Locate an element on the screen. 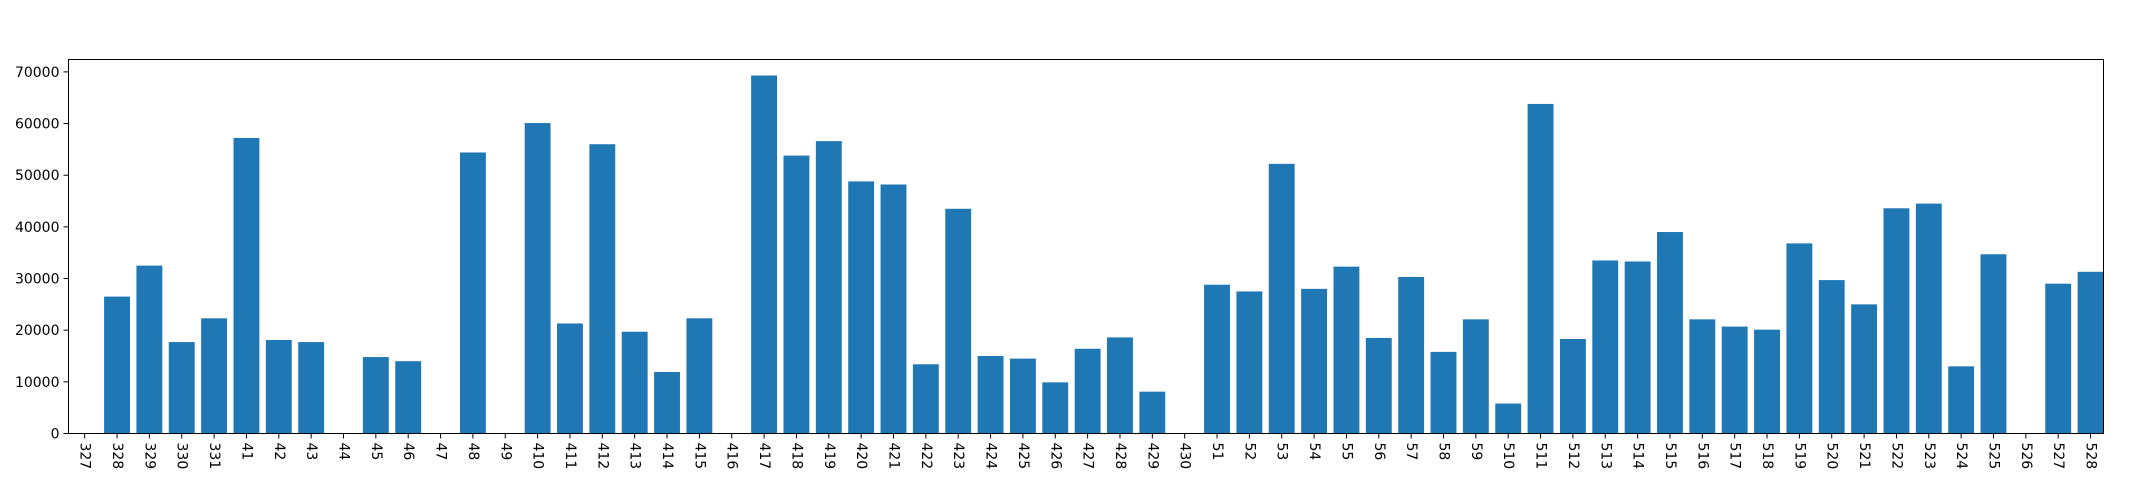 The width and height of the screenshot is (2140, 480). x-tick-label: 528 is located at coordinates (2091, 456).